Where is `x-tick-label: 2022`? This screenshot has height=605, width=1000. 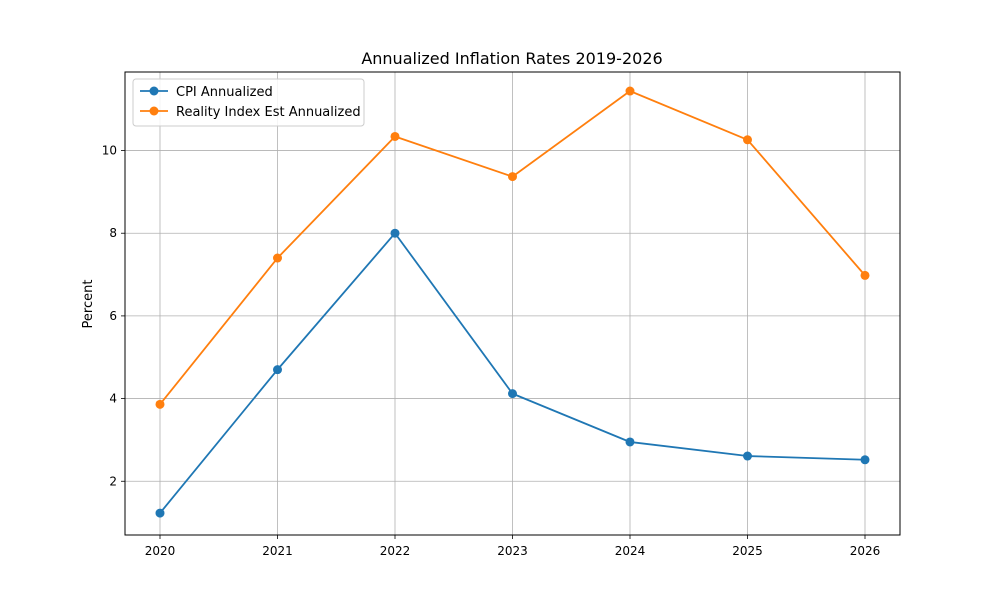 x-tick-label: 2022 is located at coordinates (395, 551).